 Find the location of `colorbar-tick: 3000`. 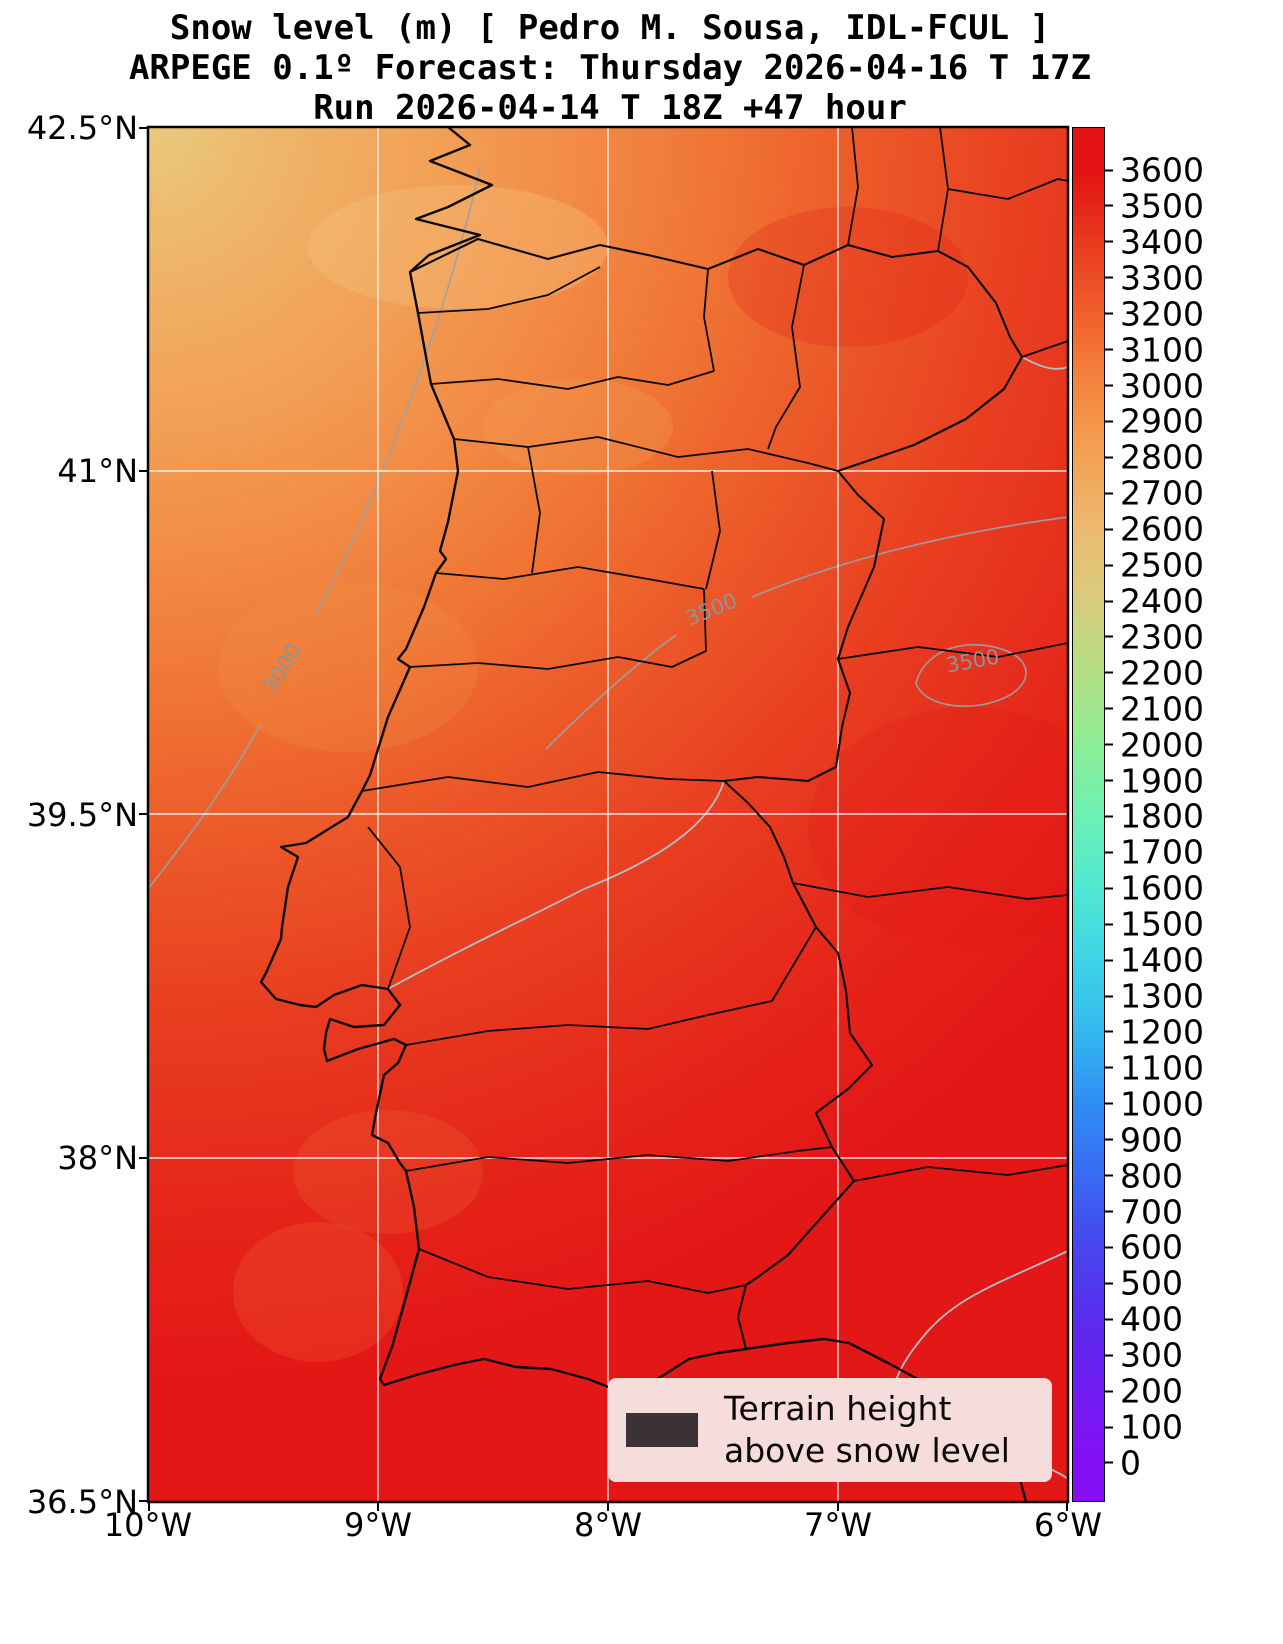

colorbar-tick: 3000 is located at coordinates (1154, 385).